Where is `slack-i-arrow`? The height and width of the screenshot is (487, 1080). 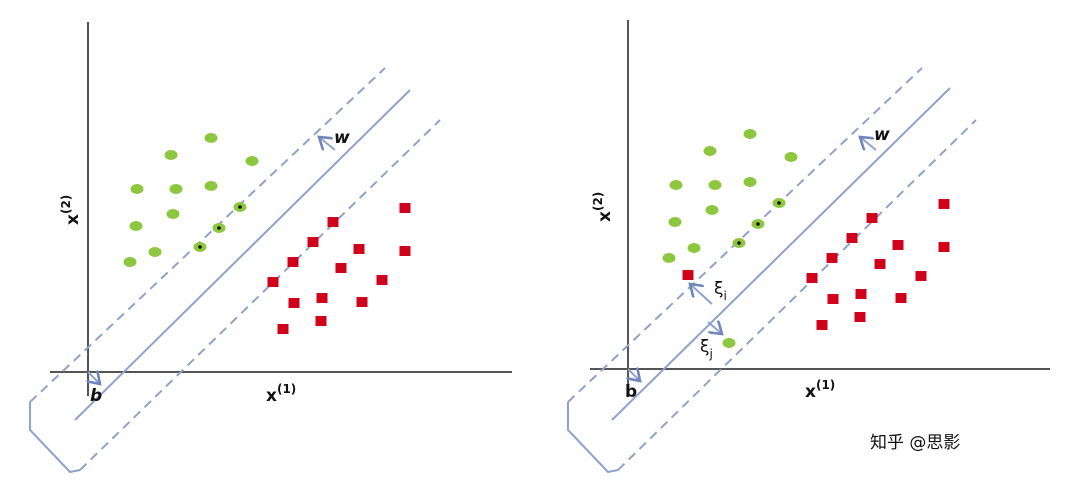 slack-i-arrow is located at coordinates (701, 294).